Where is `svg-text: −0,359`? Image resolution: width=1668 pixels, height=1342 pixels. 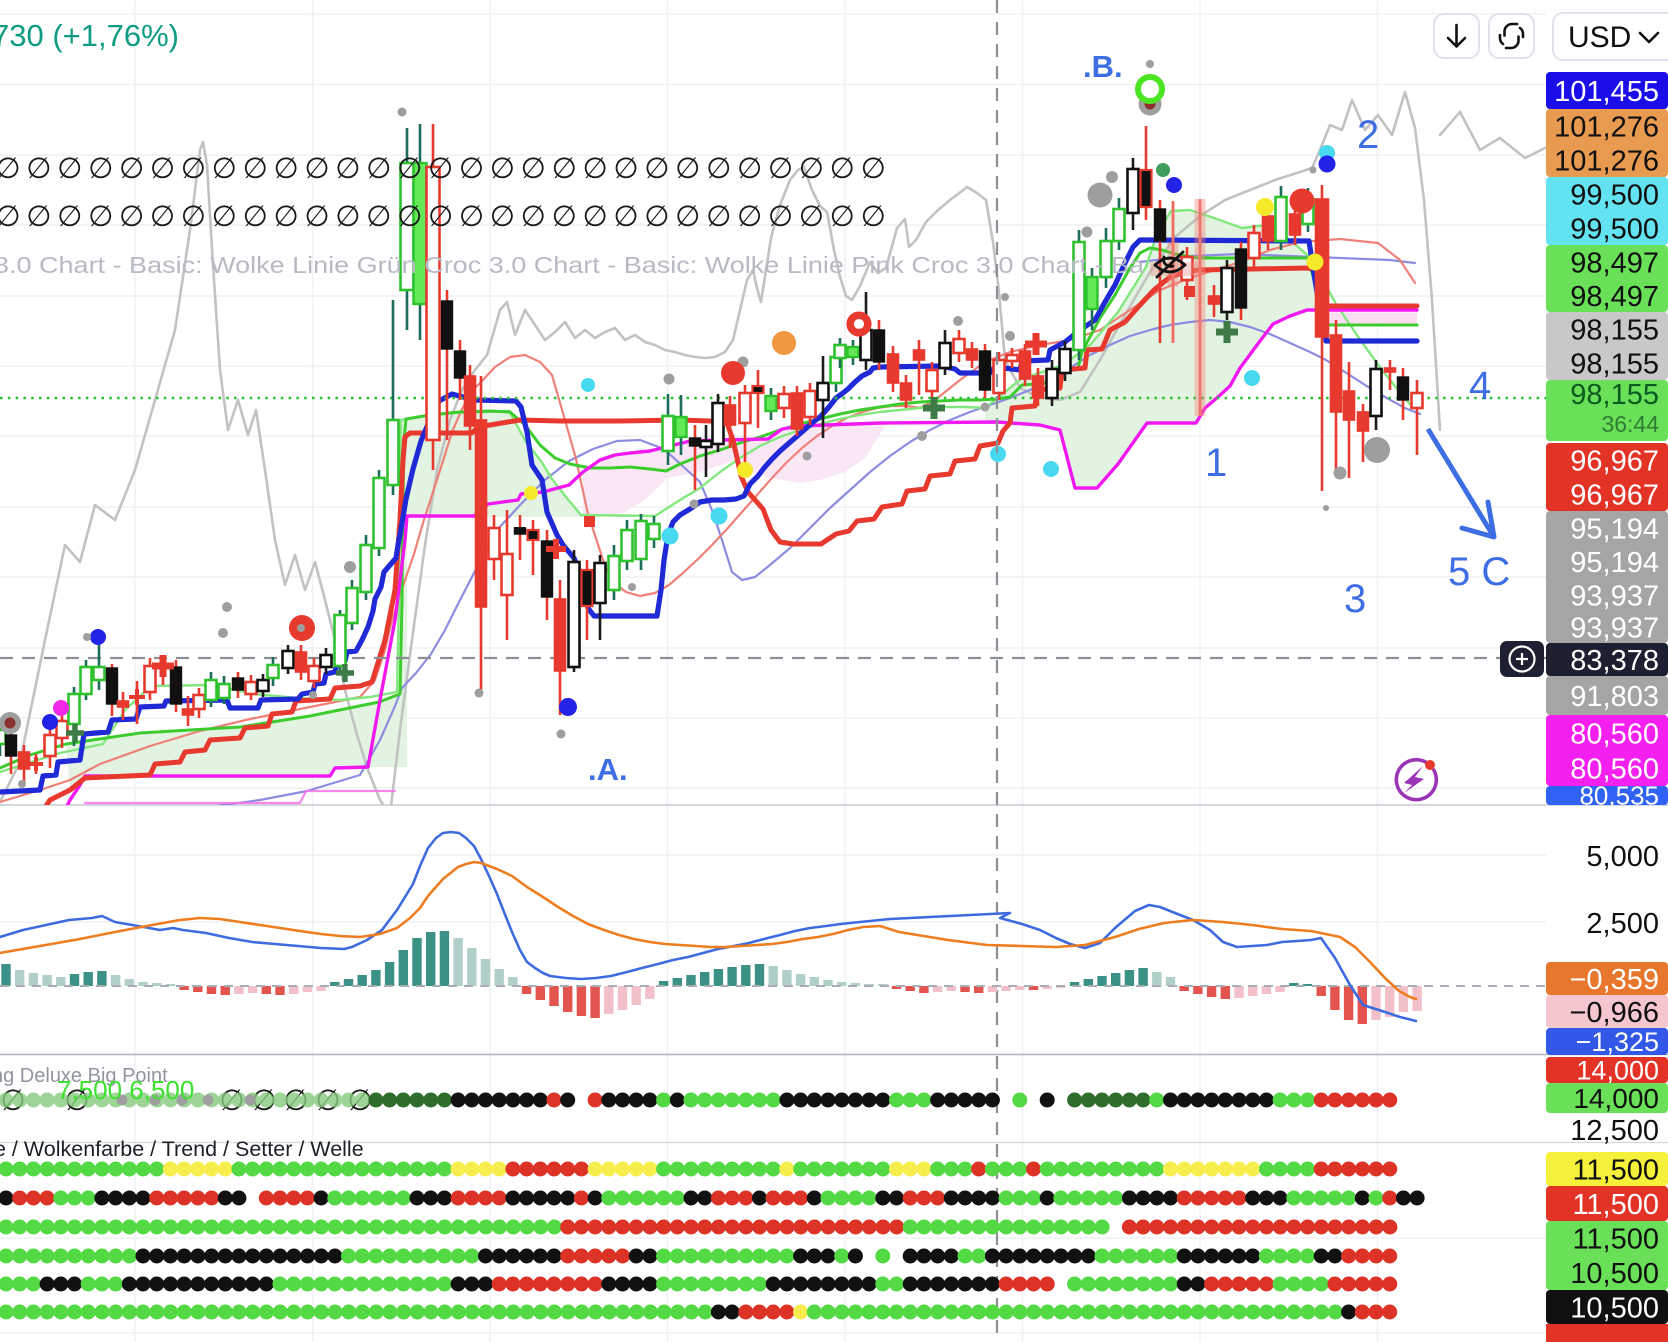 svg-text: −0,359 is located at coordinates (1614, 980).